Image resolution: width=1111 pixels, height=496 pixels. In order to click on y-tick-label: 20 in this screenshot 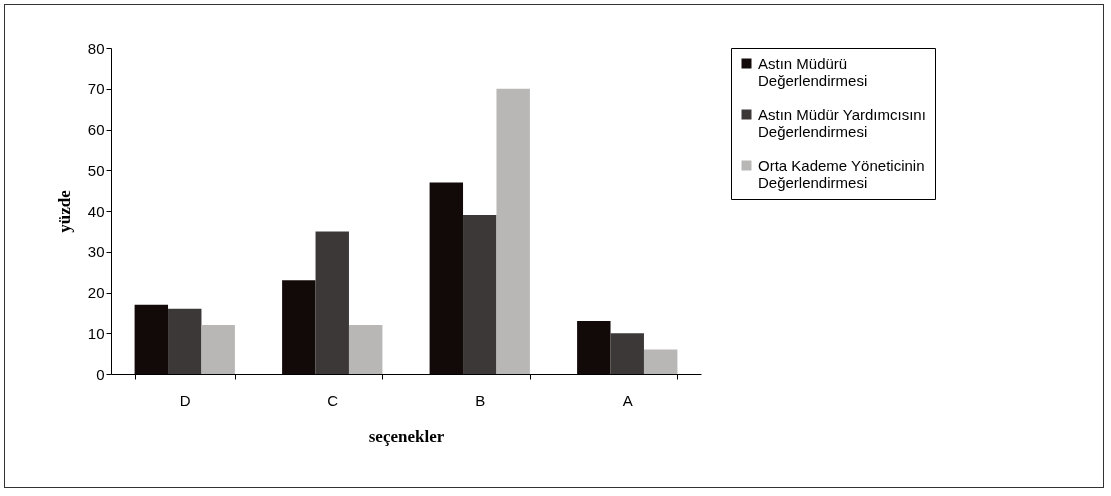, I will do `click(96, 292)`.